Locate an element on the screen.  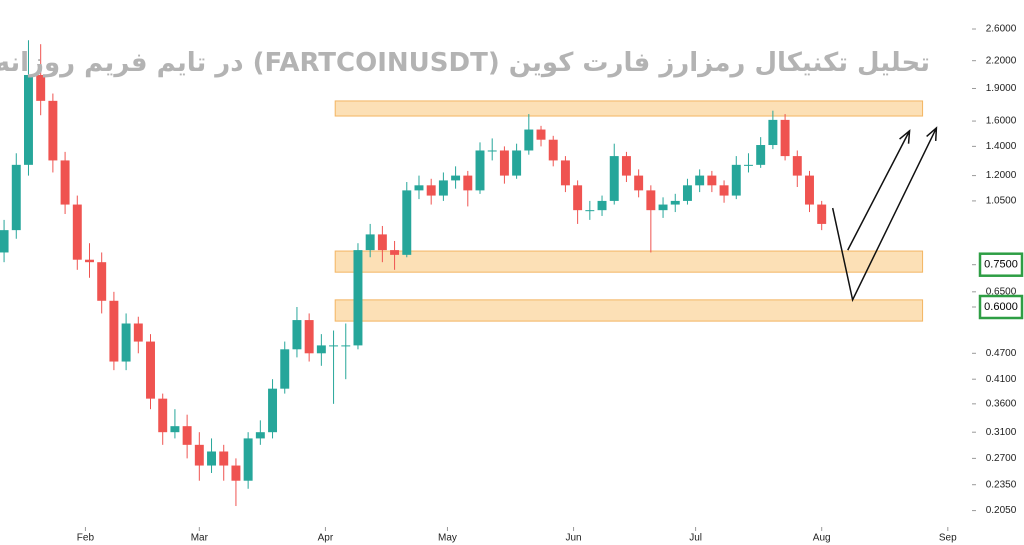
y-tick-label: 2.6000 is located at coordinates (1001, 29).